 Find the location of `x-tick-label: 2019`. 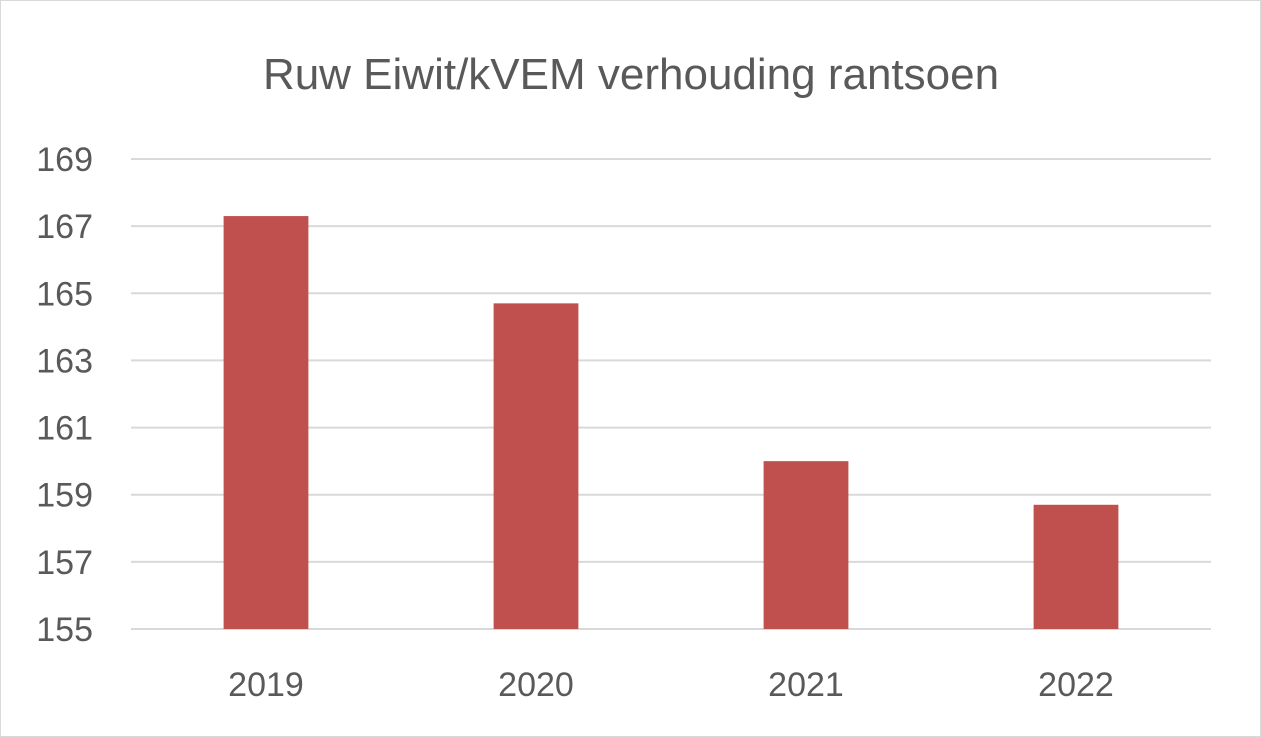

x-tick-label: 2019 is located at coordinates (266, 685).